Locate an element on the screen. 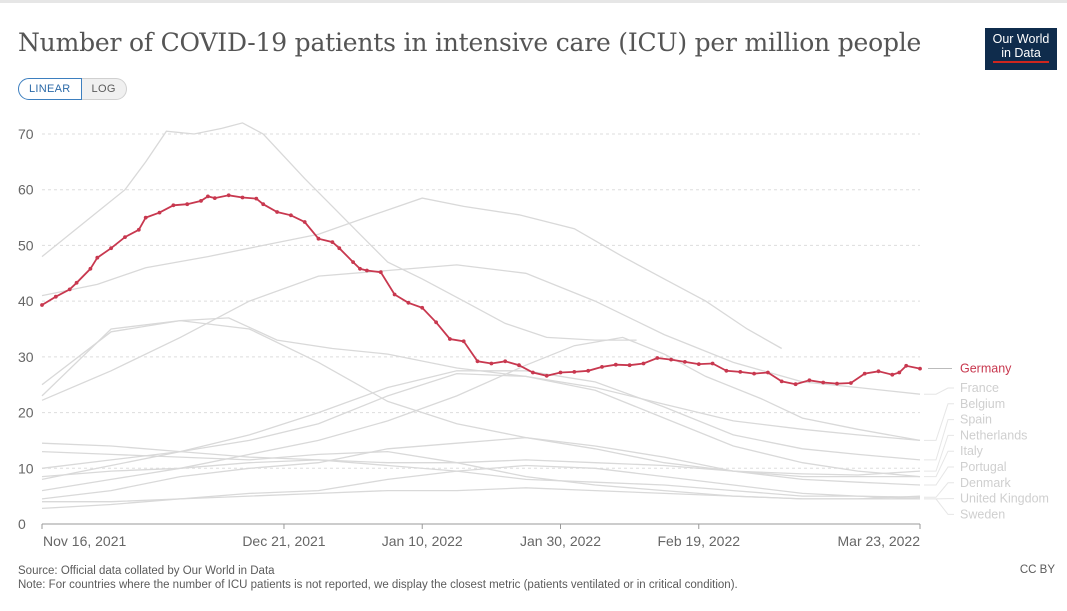  license-link: CC BY is located at coordinates (1037, 570).